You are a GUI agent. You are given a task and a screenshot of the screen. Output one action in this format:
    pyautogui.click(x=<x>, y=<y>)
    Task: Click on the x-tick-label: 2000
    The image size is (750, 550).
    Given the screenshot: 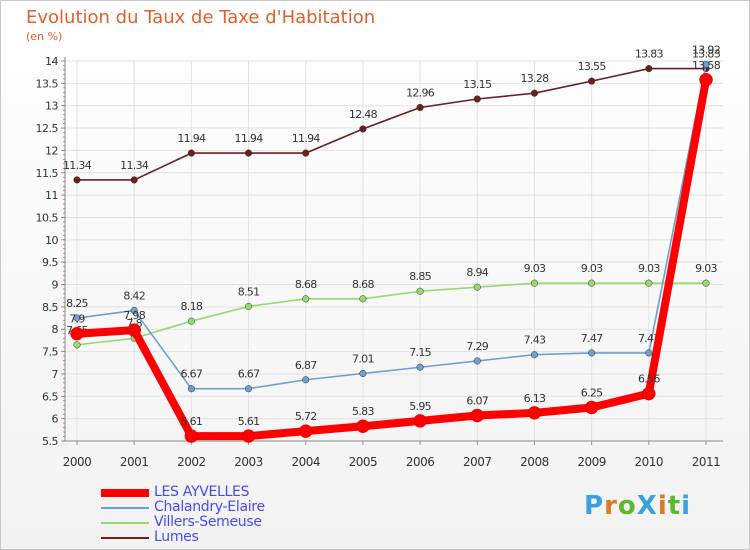 What is the action you would take?
    pyautogui.click(x=77, y=462)
    